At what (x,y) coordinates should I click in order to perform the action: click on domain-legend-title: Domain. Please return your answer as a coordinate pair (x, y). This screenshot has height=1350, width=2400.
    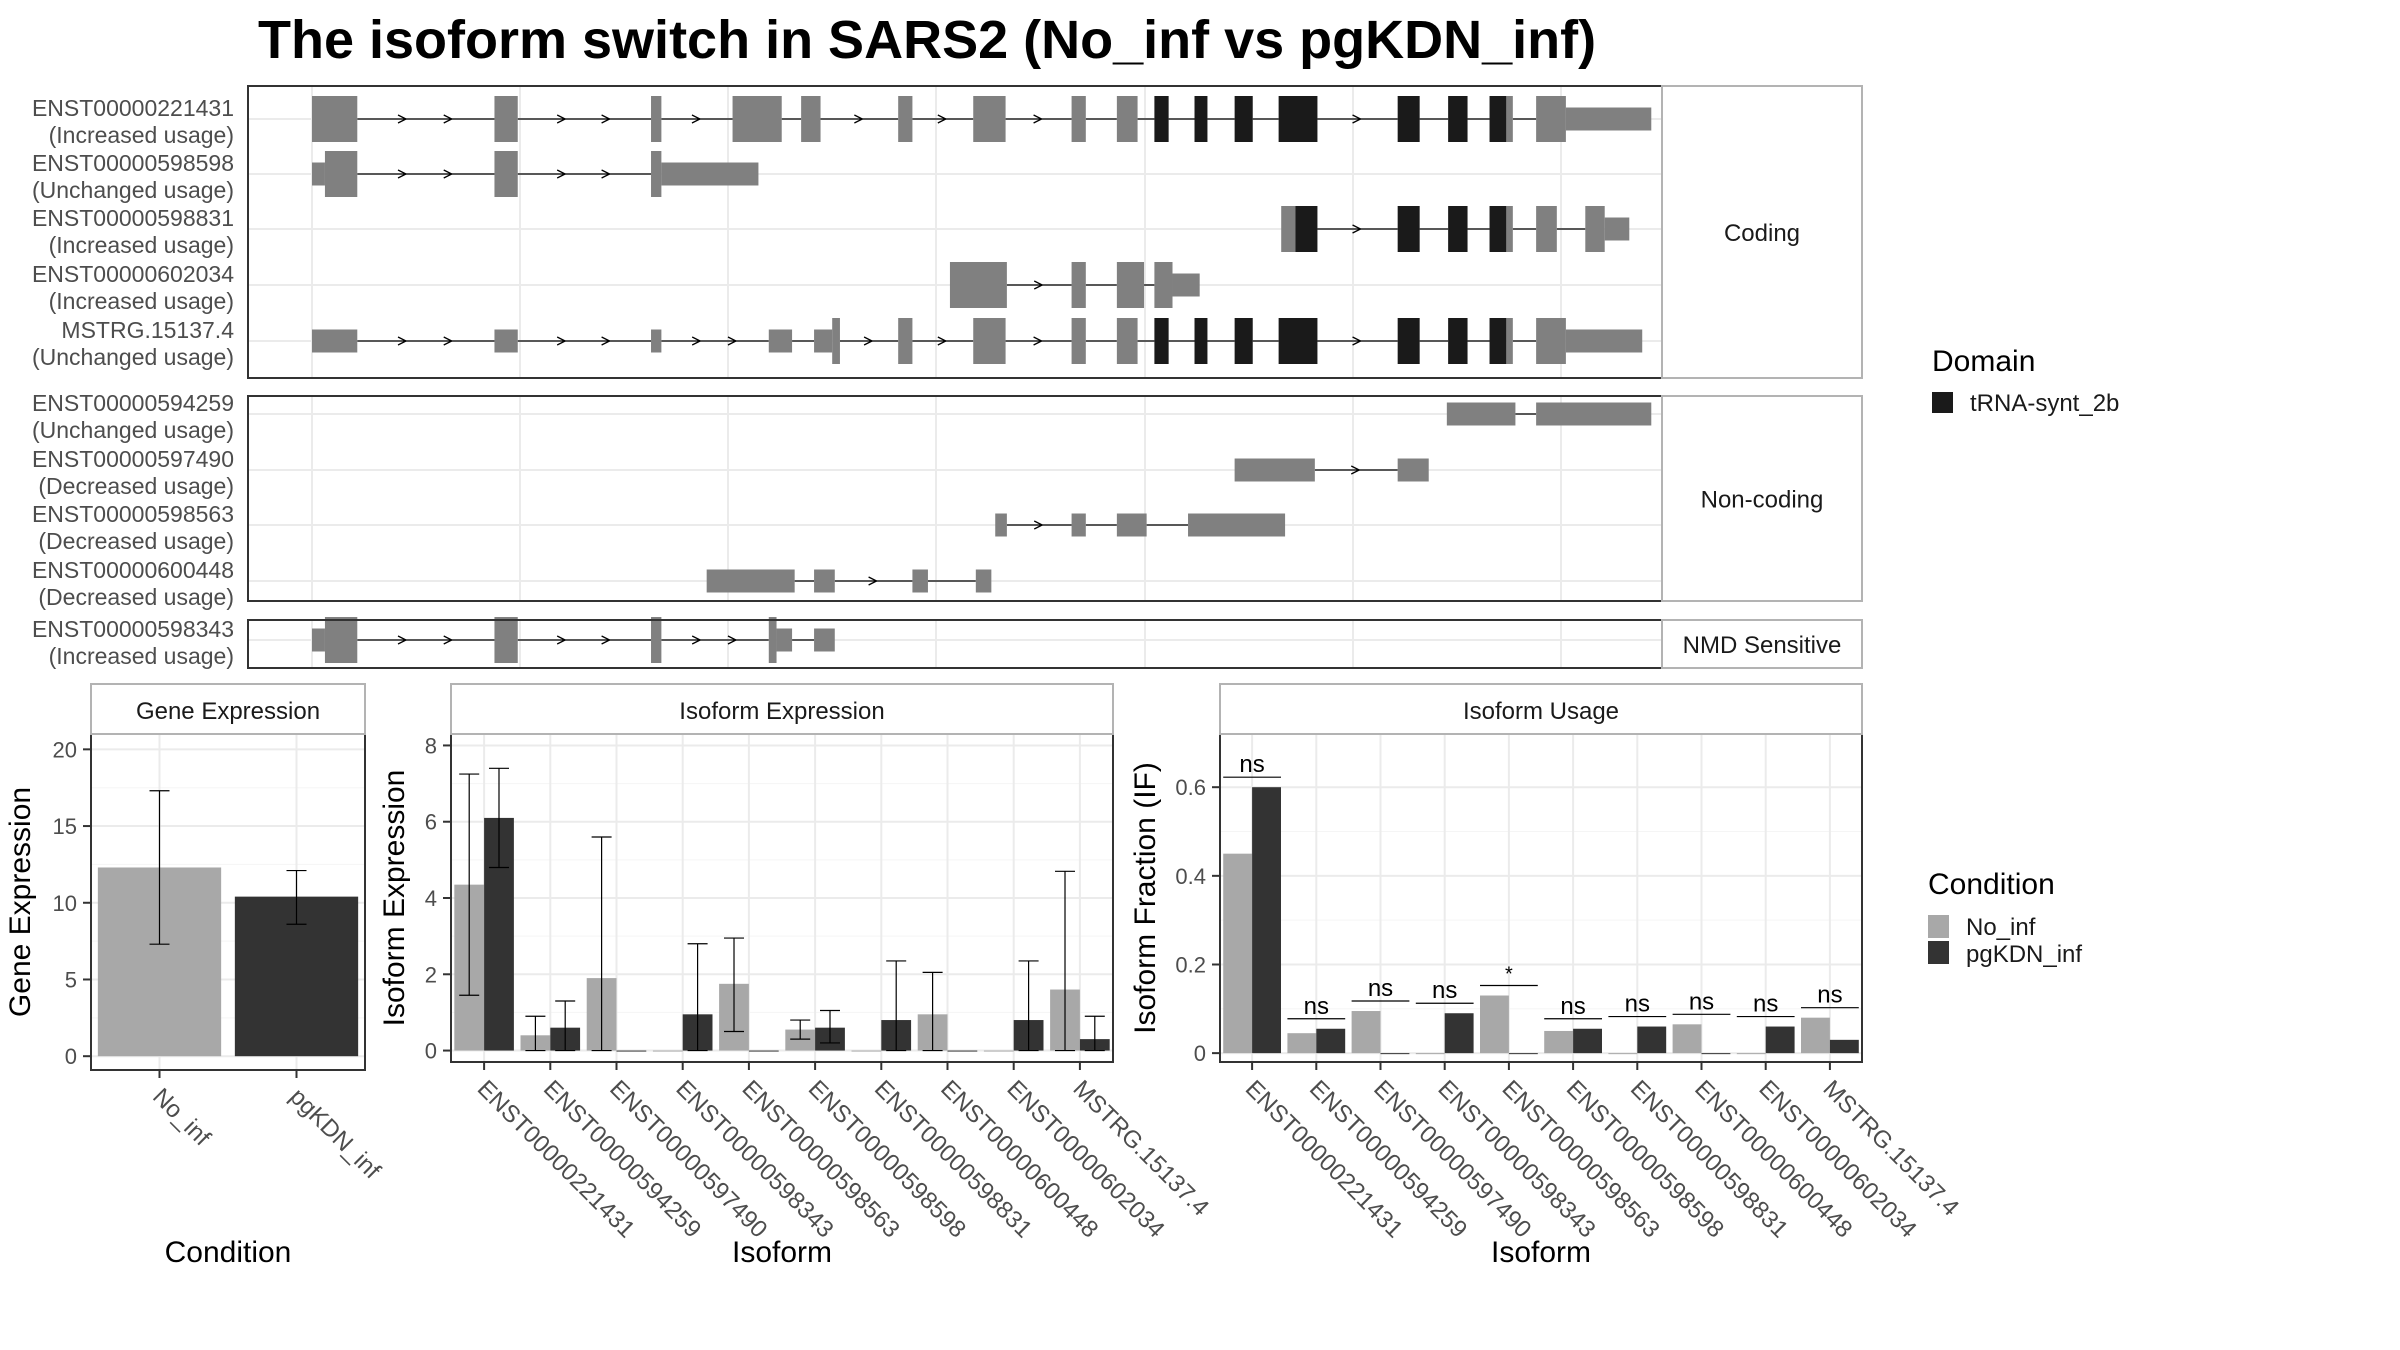
    Looking at the image, I should click on (1983, 361).